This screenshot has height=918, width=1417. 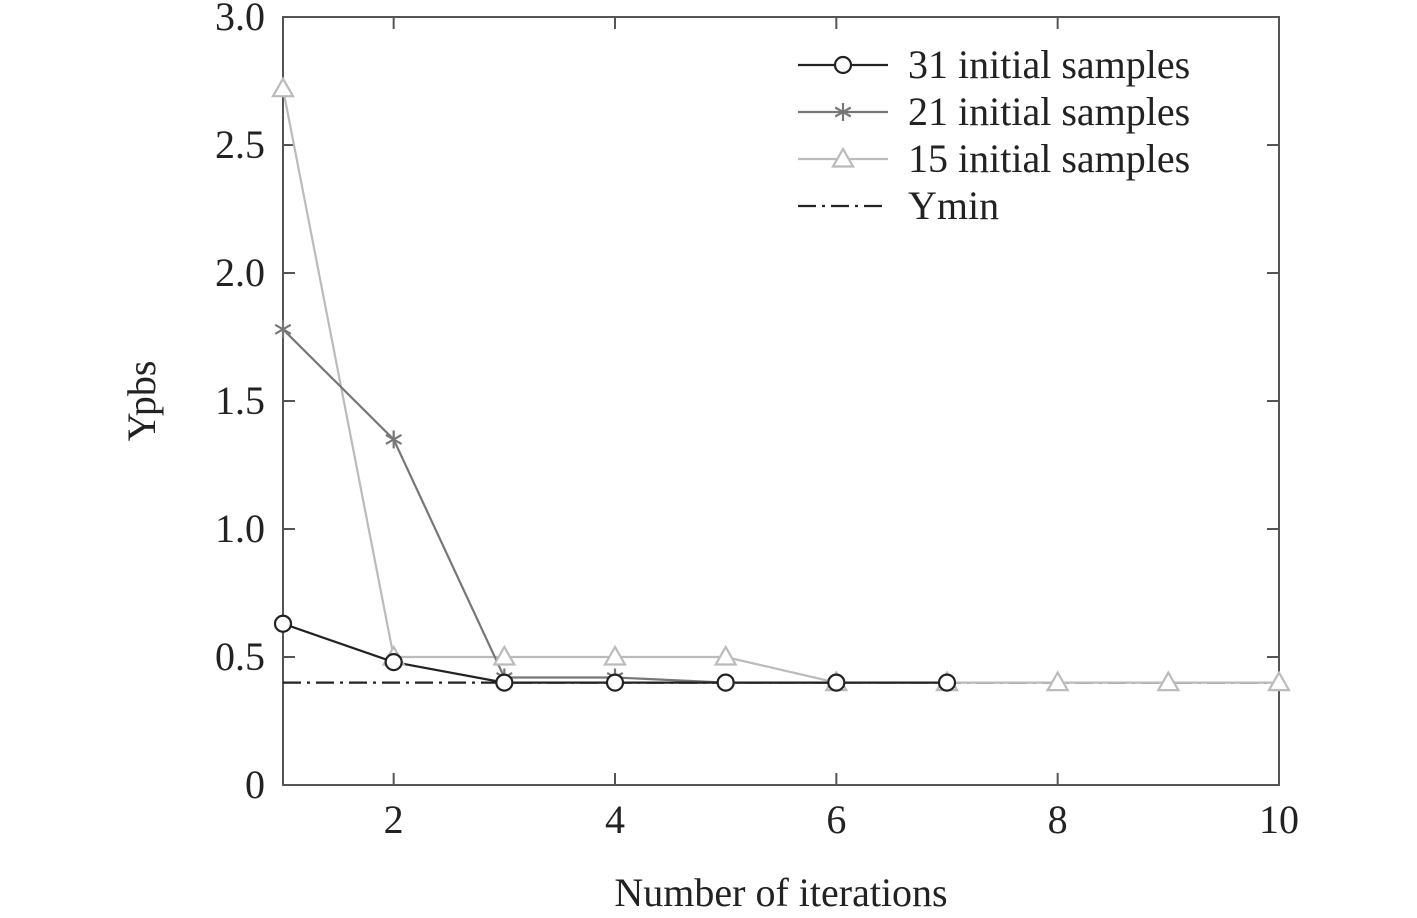 What do you see at coordinates (240, 400) in the screenshot?
I see `y-tick-label: 1.5` at bounding box center [240, 400].